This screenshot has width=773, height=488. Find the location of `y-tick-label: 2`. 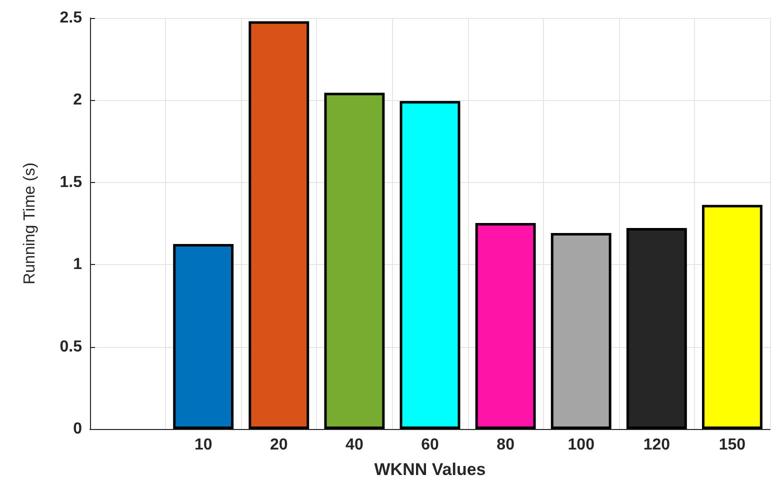

y-tick-label: 2 is located at coordinates (77, 100).